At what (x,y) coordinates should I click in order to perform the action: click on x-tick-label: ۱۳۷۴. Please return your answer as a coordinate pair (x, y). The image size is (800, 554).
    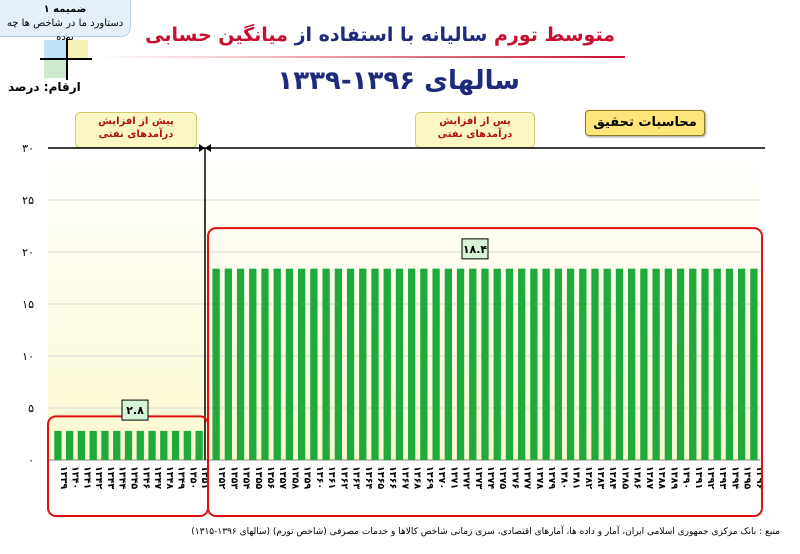
    Looking at the image, I should click on (490, 477).